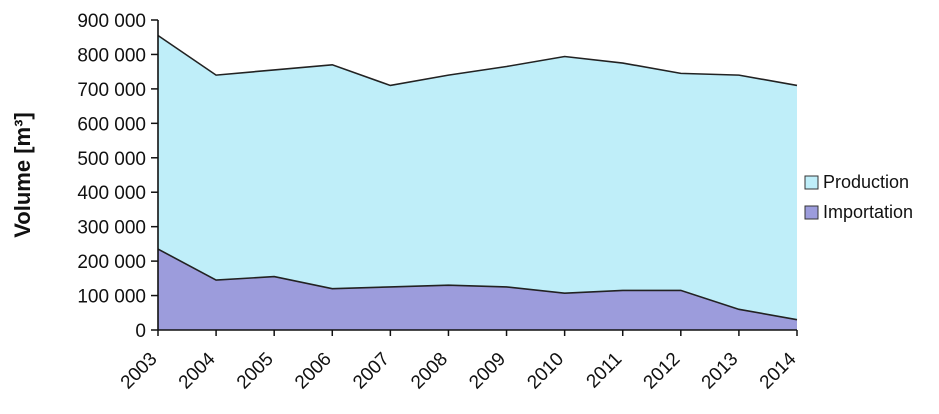 The width and height of the screenshot is (939, 414). Describe the element at coordinates (111, 90) in the screenshot. I see `y-tick-label: 700 000` at that location.